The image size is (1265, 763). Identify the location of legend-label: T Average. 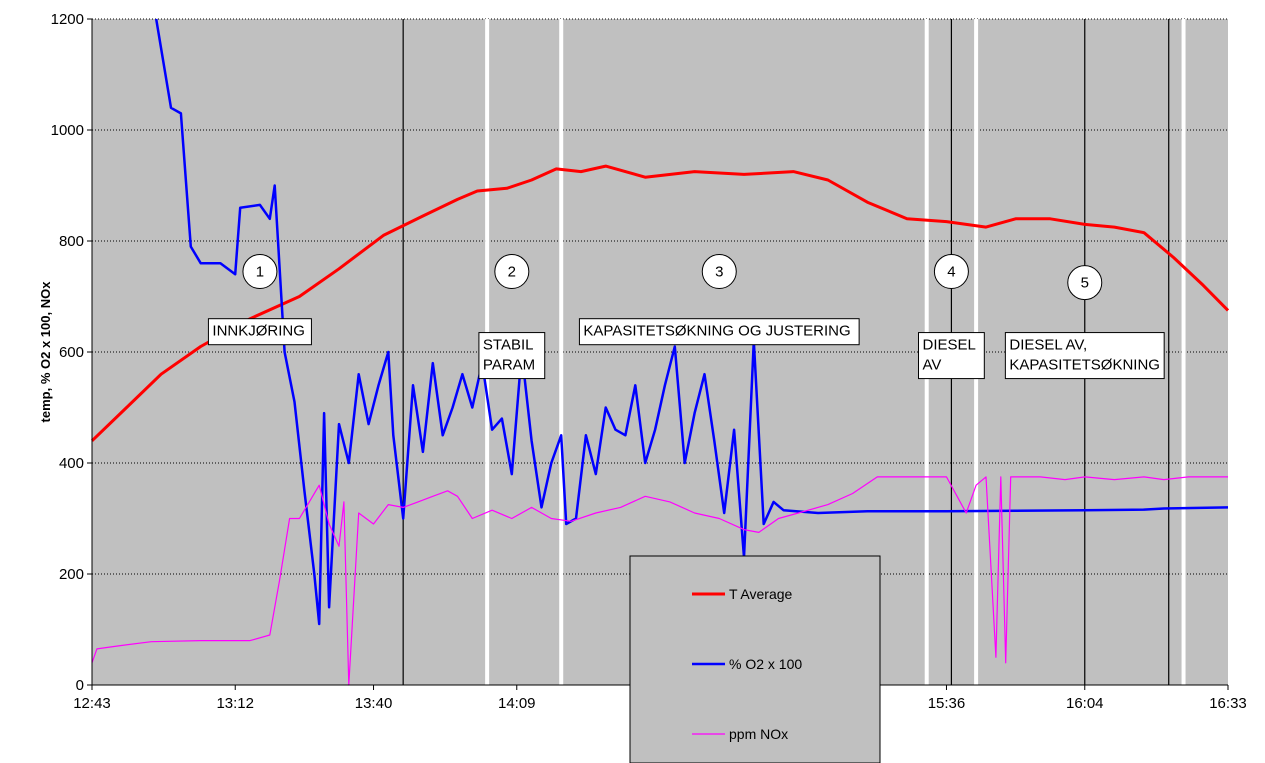
(761, 594).